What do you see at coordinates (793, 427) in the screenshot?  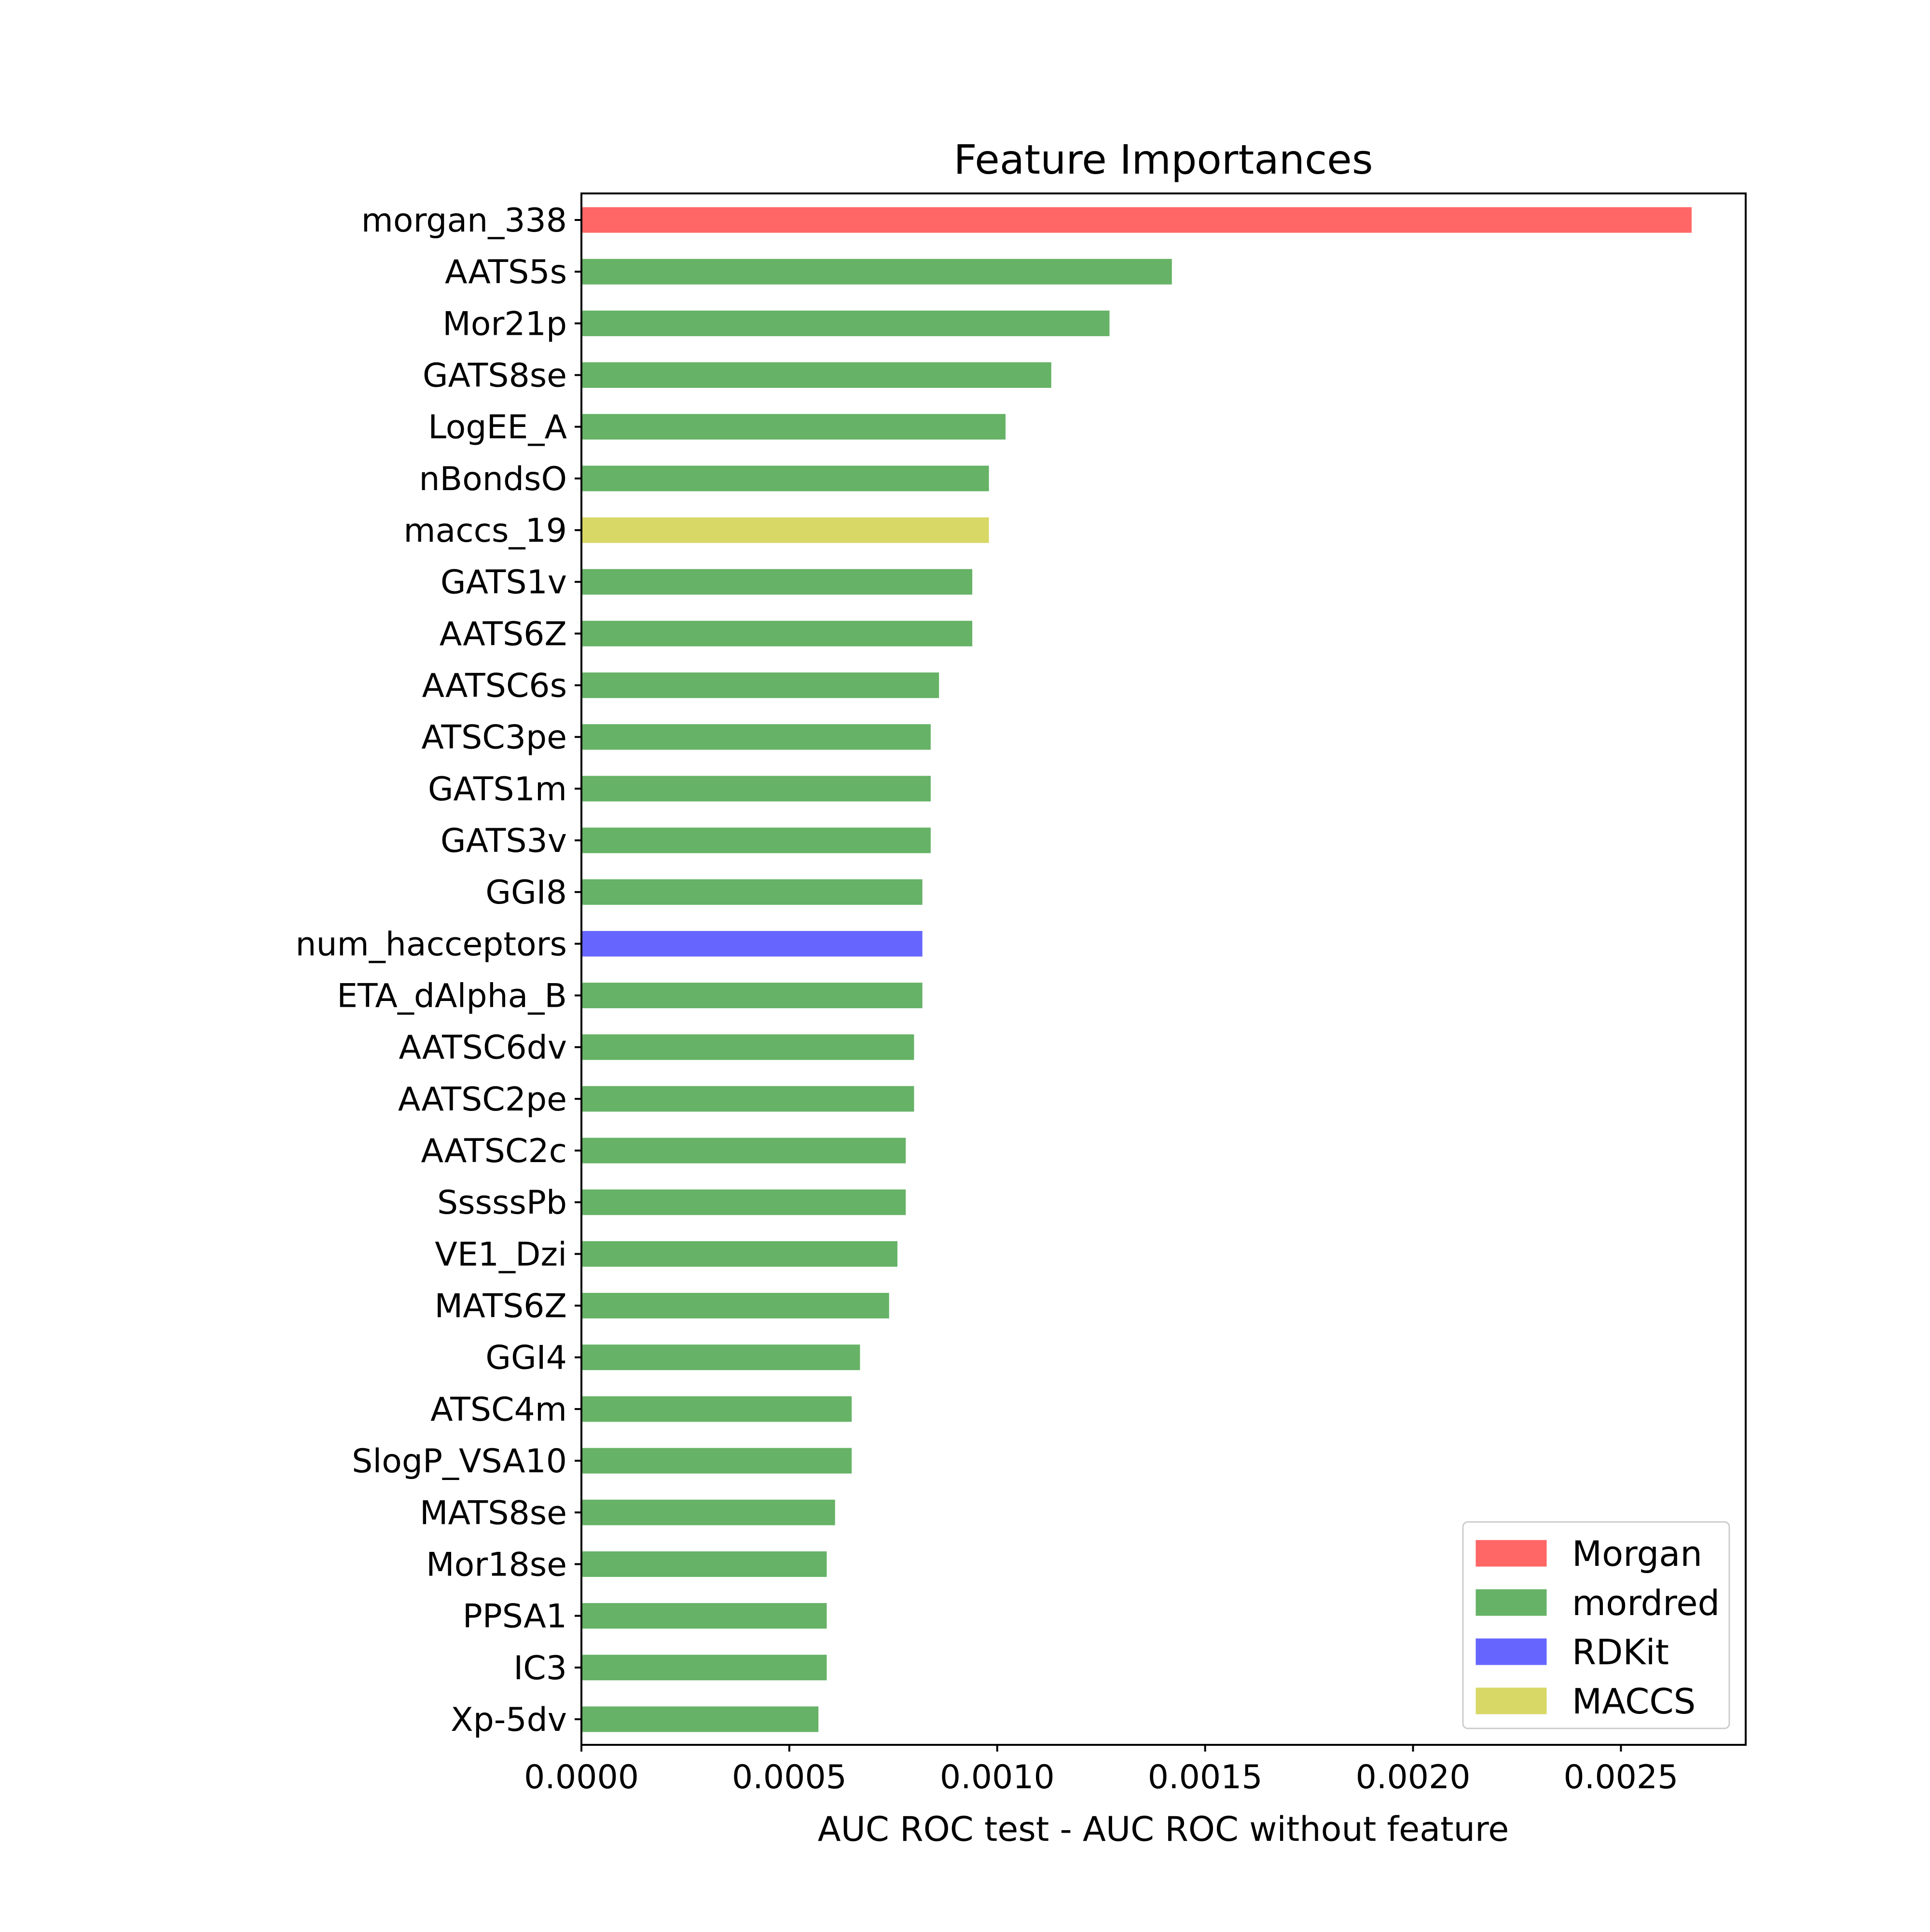 I see `bar-LogEE_A` at bounding box center [793, 427].